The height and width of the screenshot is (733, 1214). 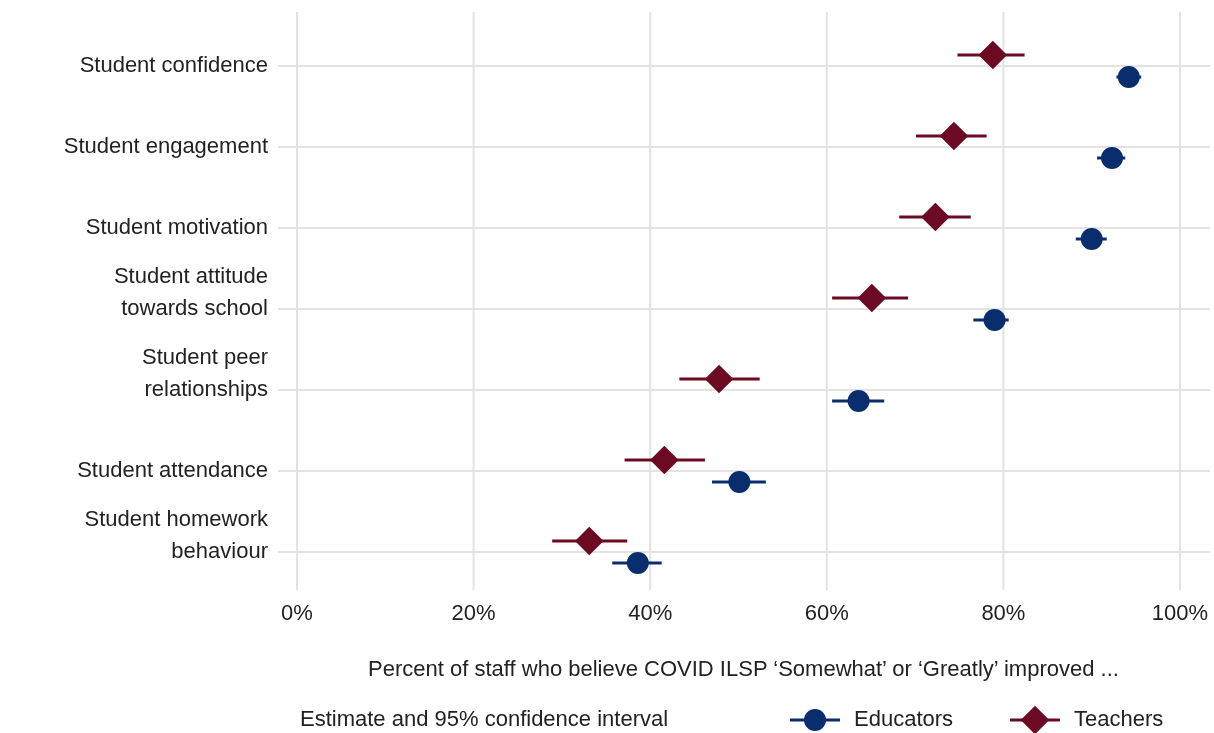 What do you see at coordinates (205, 372) in the screenshot?
I see `y-tick-label: Student peer relationships` at bounding box center [205, 372].